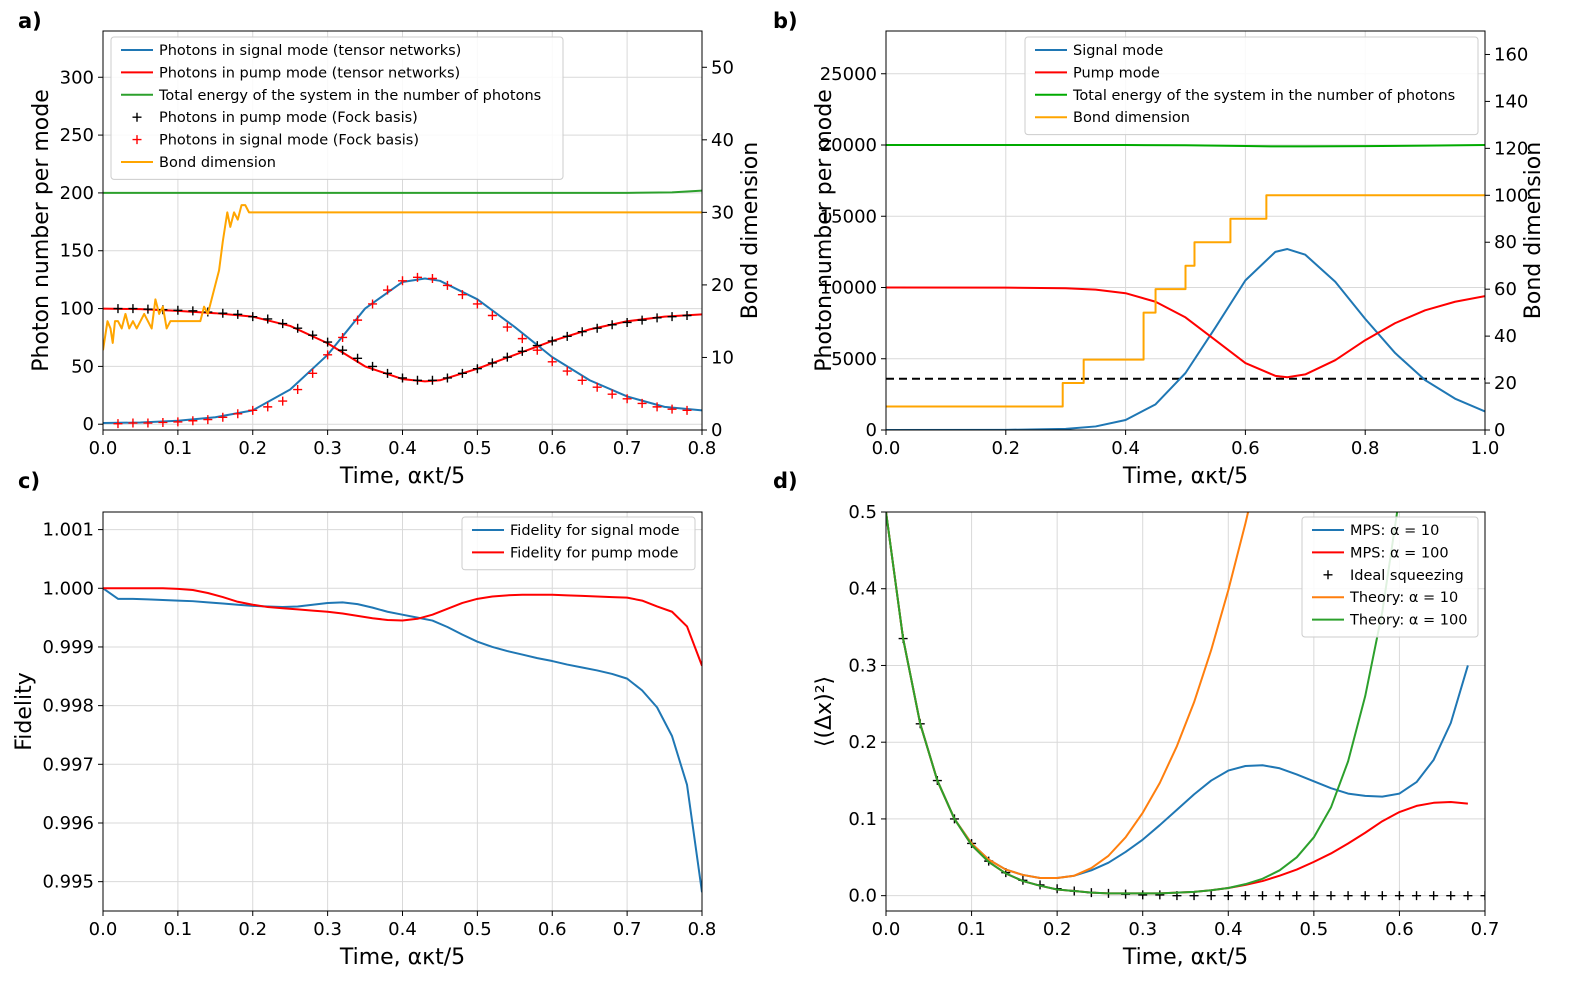 This screenshot has width=1589, height=992. I want to click on x-tick-label: 0.1, so click(971, 929).